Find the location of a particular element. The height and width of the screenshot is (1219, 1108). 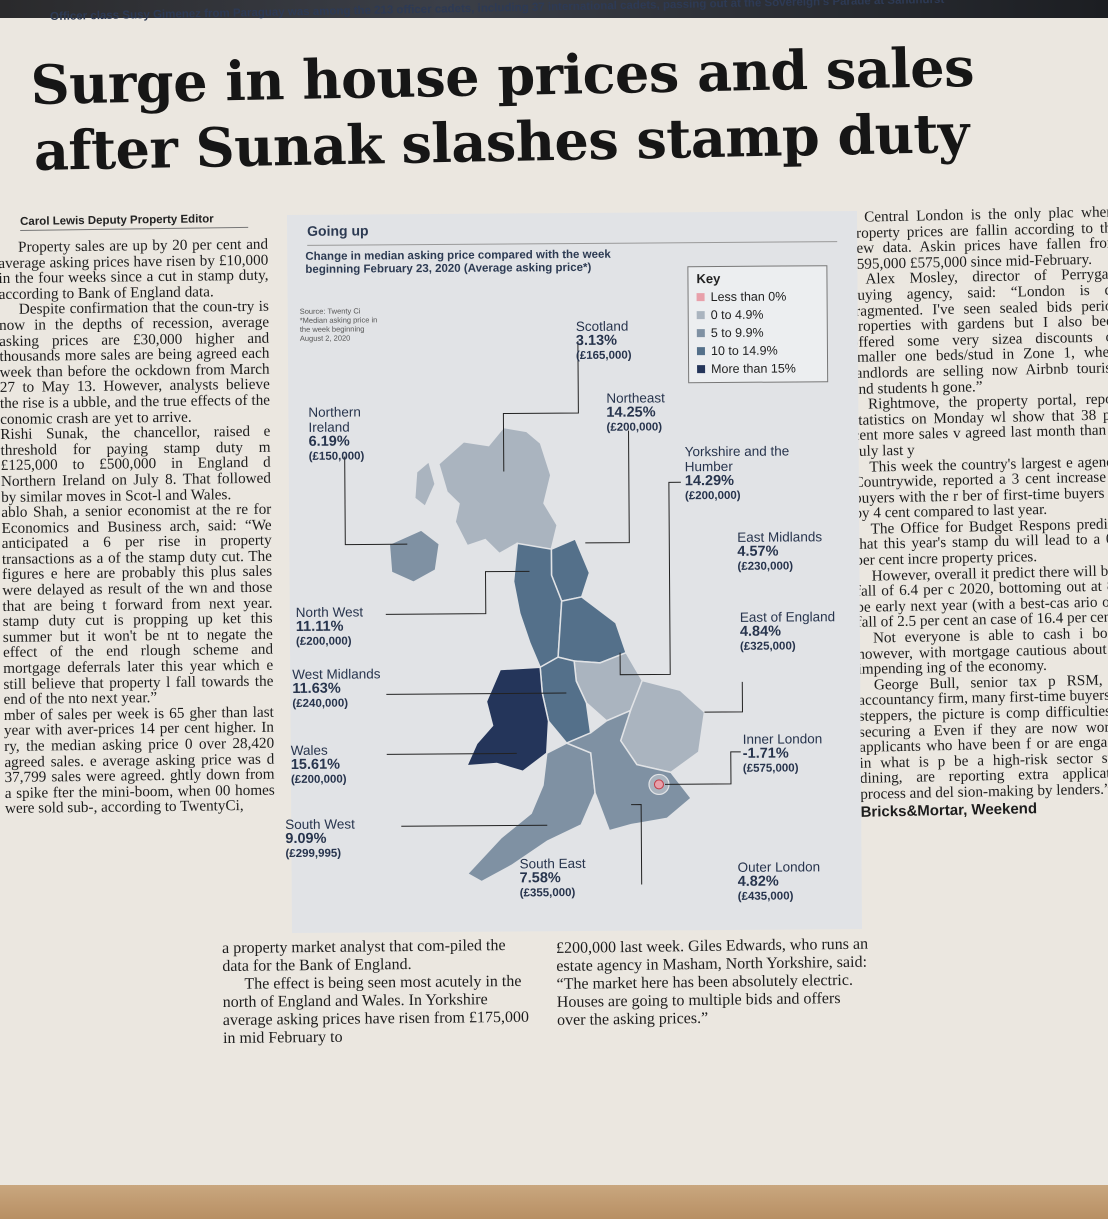

region-name: South West is located at coordinates (320, 824).